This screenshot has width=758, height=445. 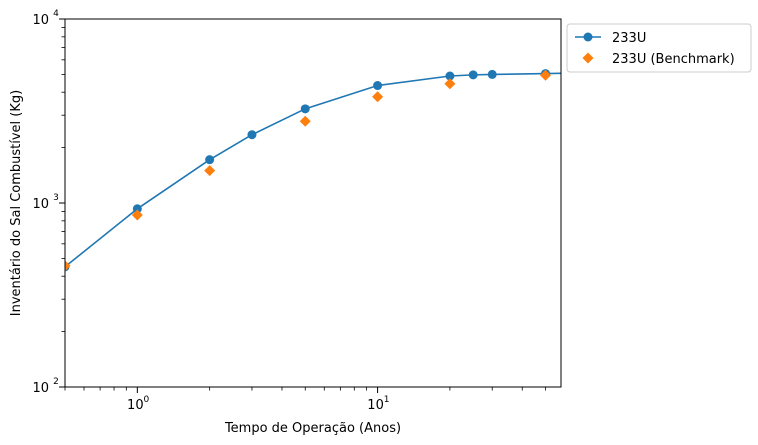 What do you see at coordinates (673, 59) in the screenshot?
I see `legend-label-1: 233U (Benchmark)` at bounding box center [673, 59].